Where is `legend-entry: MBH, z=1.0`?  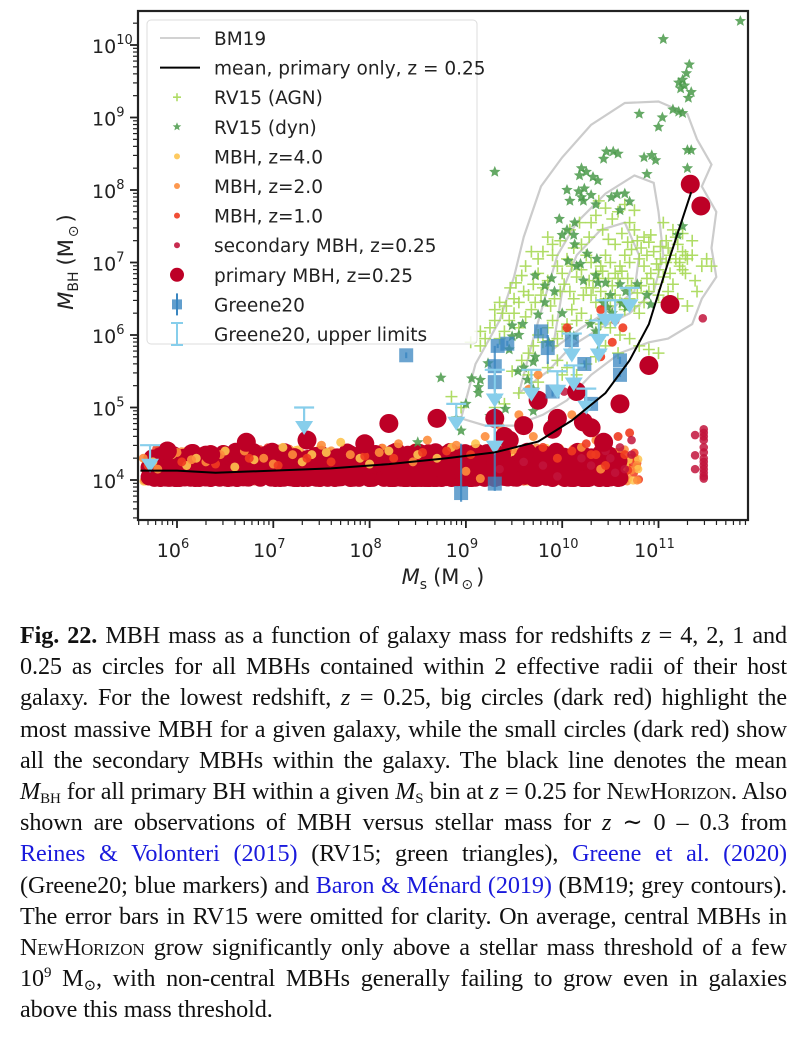 legend-entry: MBH, z=1.0 is located at coordinates (248, 217).